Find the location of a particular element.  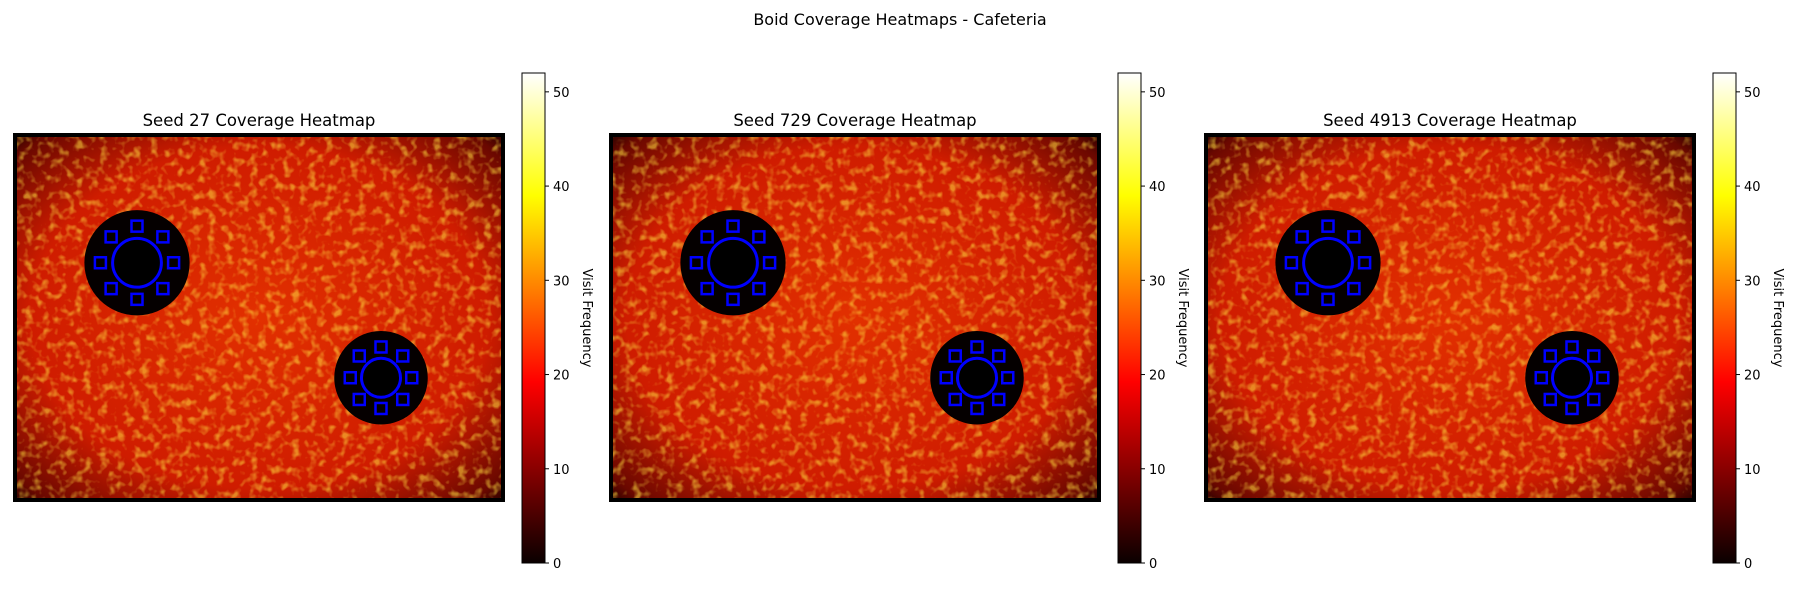

panel-title: Seed 4913 Coverage Heatmap is located at coordinates (1450, 120).